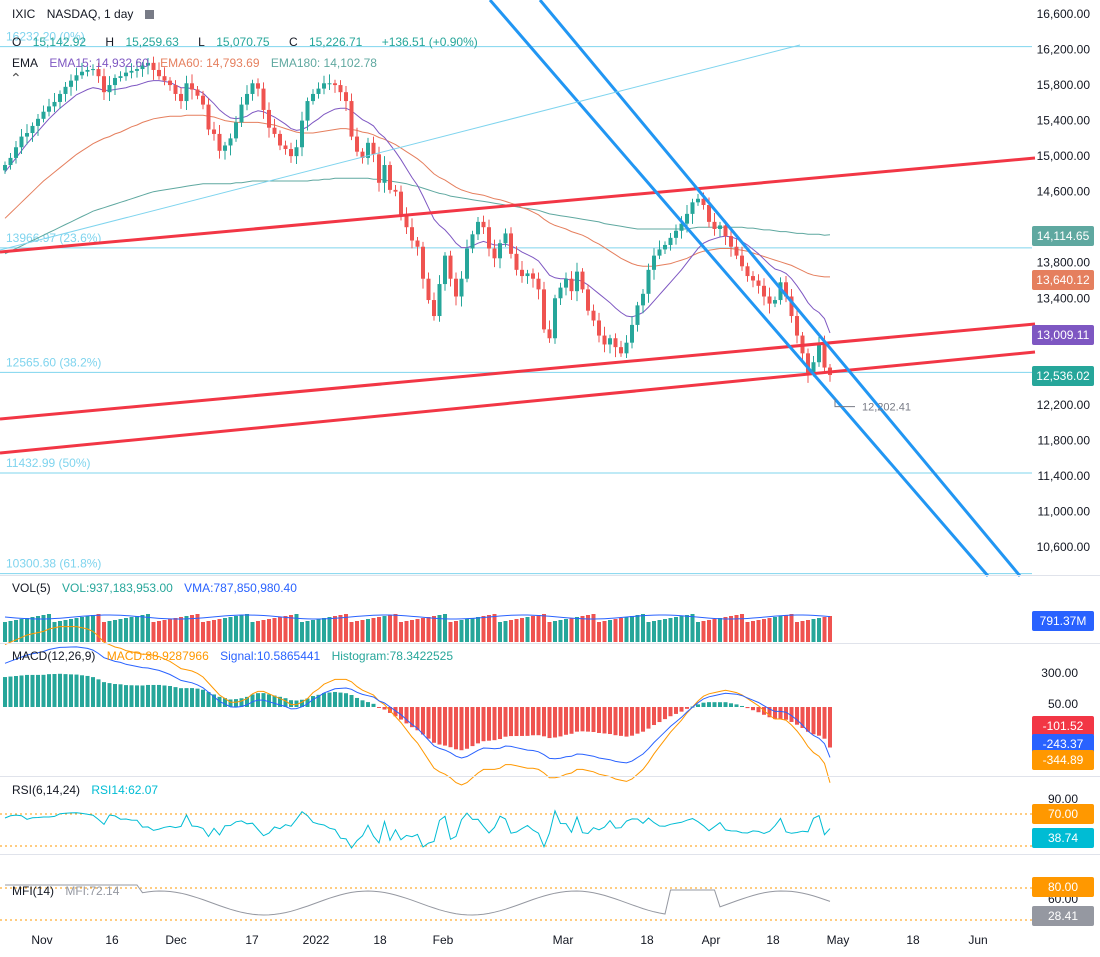 This screenshot has height=957, width=1100. I want to click on settings-icon, so click(149, 15).